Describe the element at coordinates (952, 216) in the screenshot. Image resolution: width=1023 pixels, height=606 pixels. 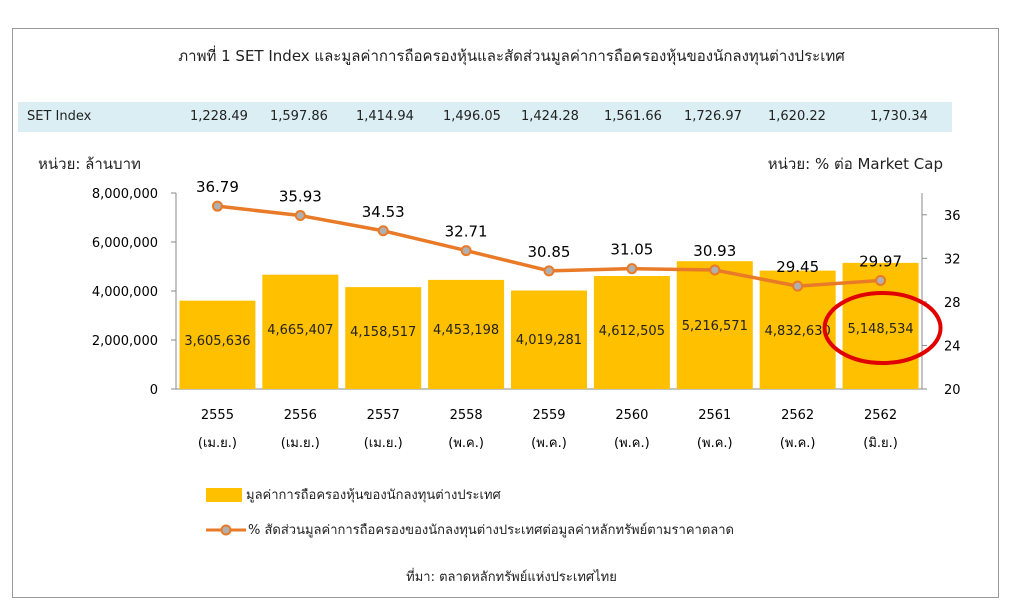
I see `right-axis-tick-label: 36` at that location.